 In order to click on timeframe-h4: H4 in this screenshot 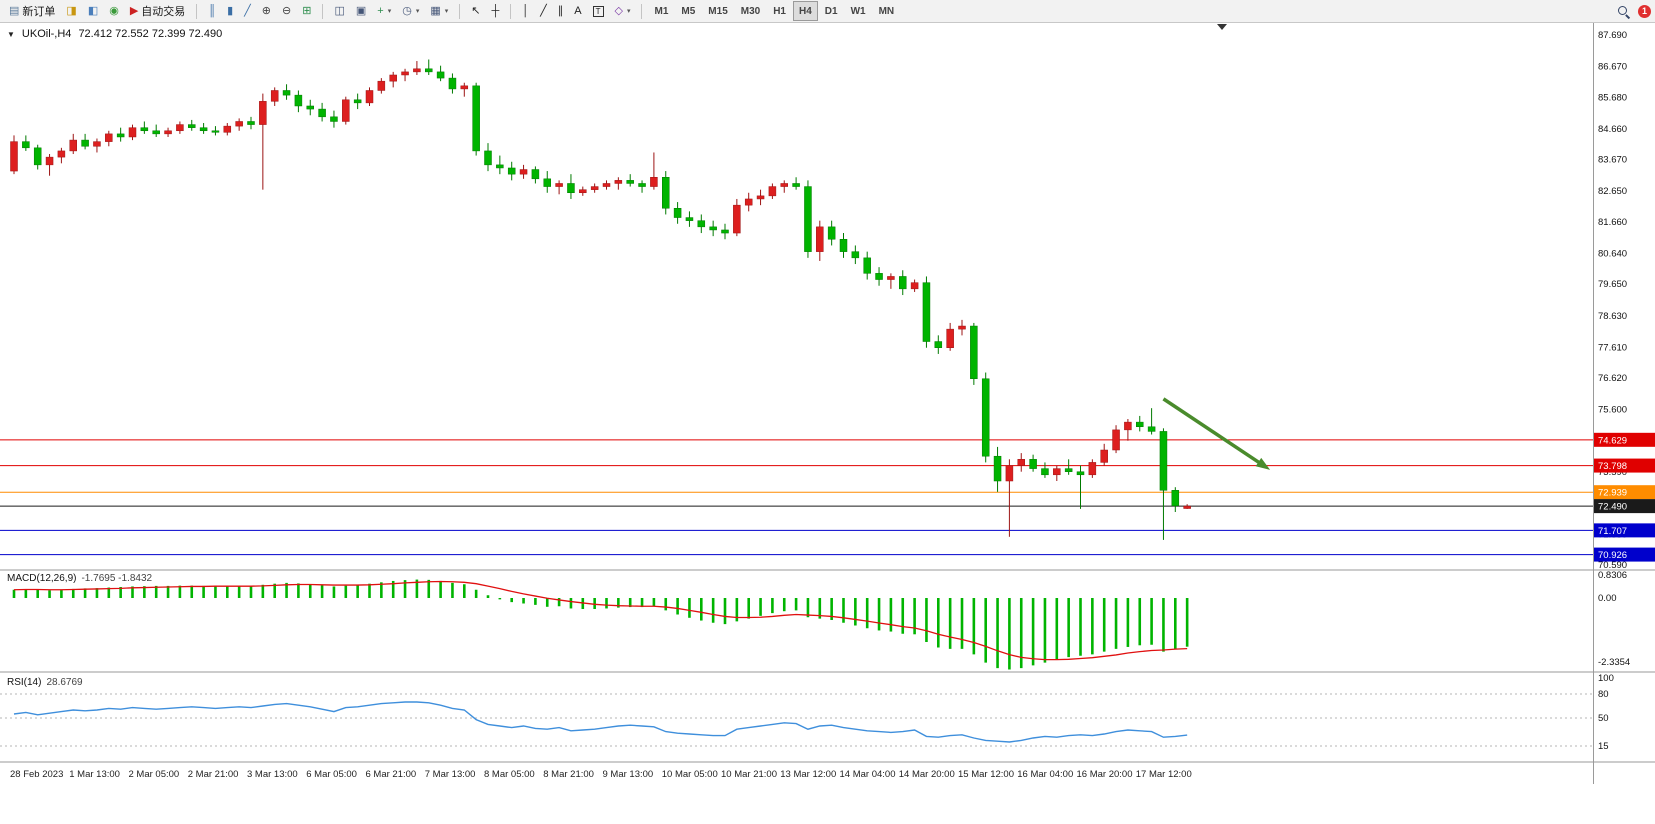, I will do `click(805, 11)`.